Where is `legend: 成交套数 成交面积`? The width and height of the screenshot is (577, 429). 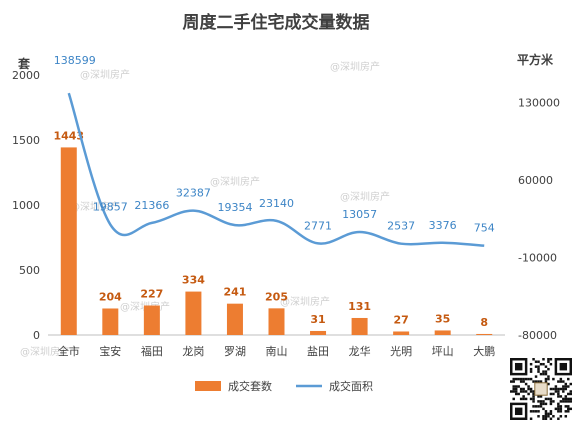 legend: 成交套数 成交面积 is located at coordinates (284, 386).